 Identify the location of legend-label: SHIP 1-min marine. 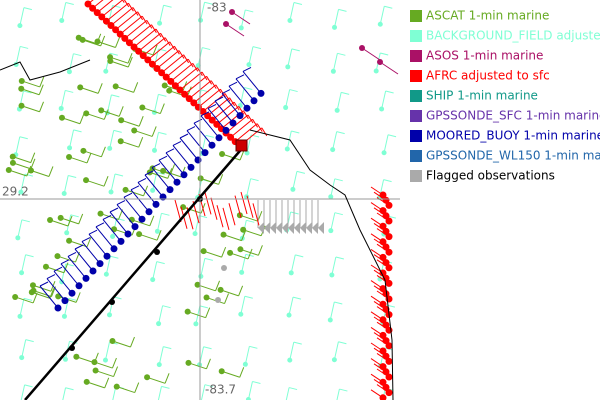
(482, 96).